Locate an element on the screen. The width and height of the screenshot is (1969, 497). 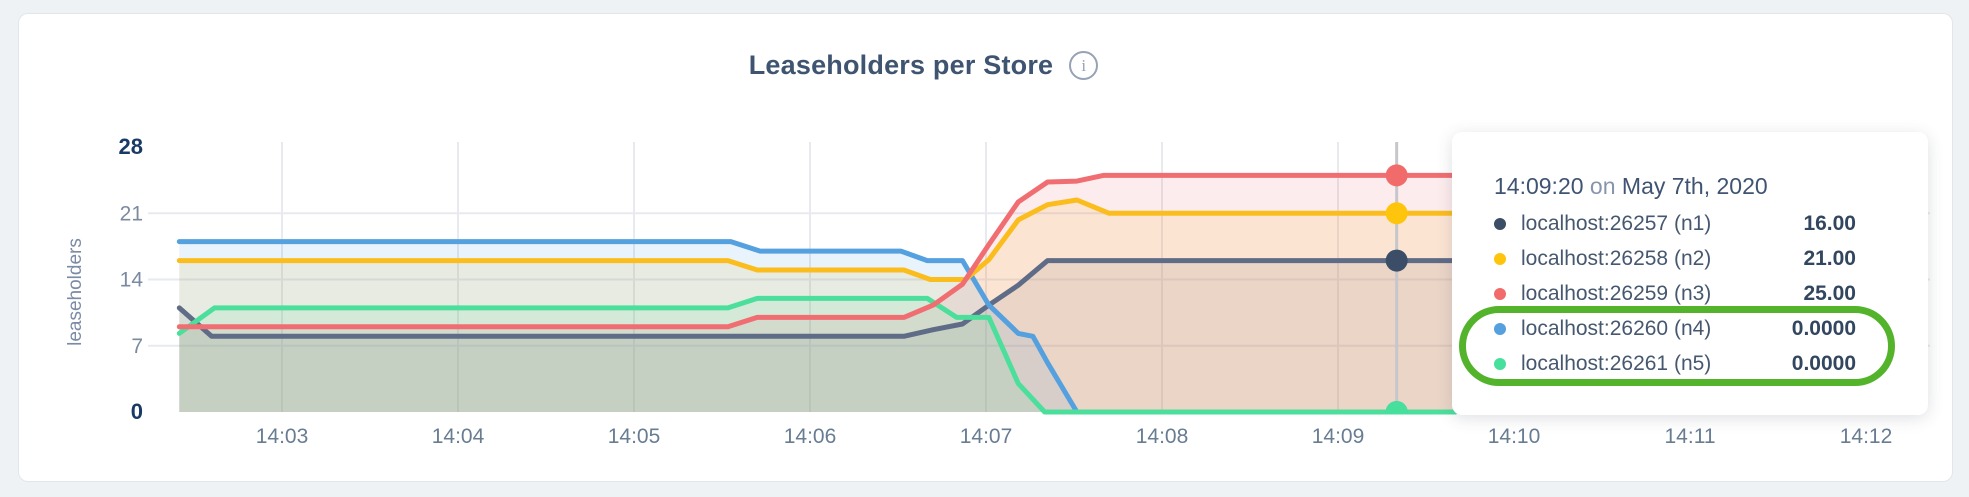
chart-header: Leaseholders per Store i is located at coordinates (985, 65).